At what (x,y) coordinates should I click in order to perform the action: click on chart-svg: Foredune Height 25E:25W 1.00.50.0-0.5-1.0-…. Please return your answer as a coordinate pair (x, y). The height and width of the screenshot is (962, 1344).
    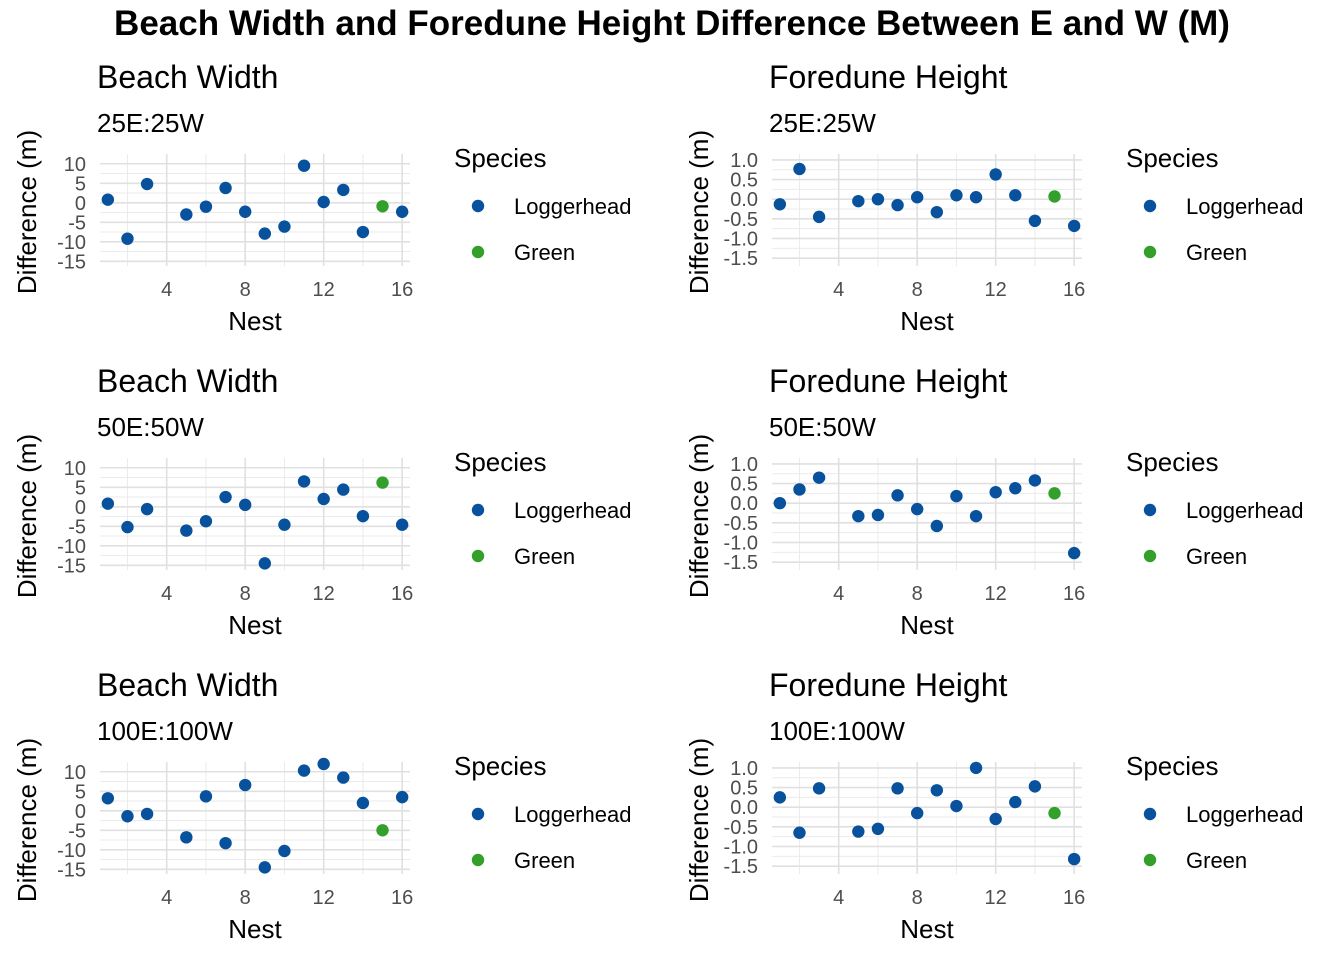
    Looking at the image, I should click on (993, 197).